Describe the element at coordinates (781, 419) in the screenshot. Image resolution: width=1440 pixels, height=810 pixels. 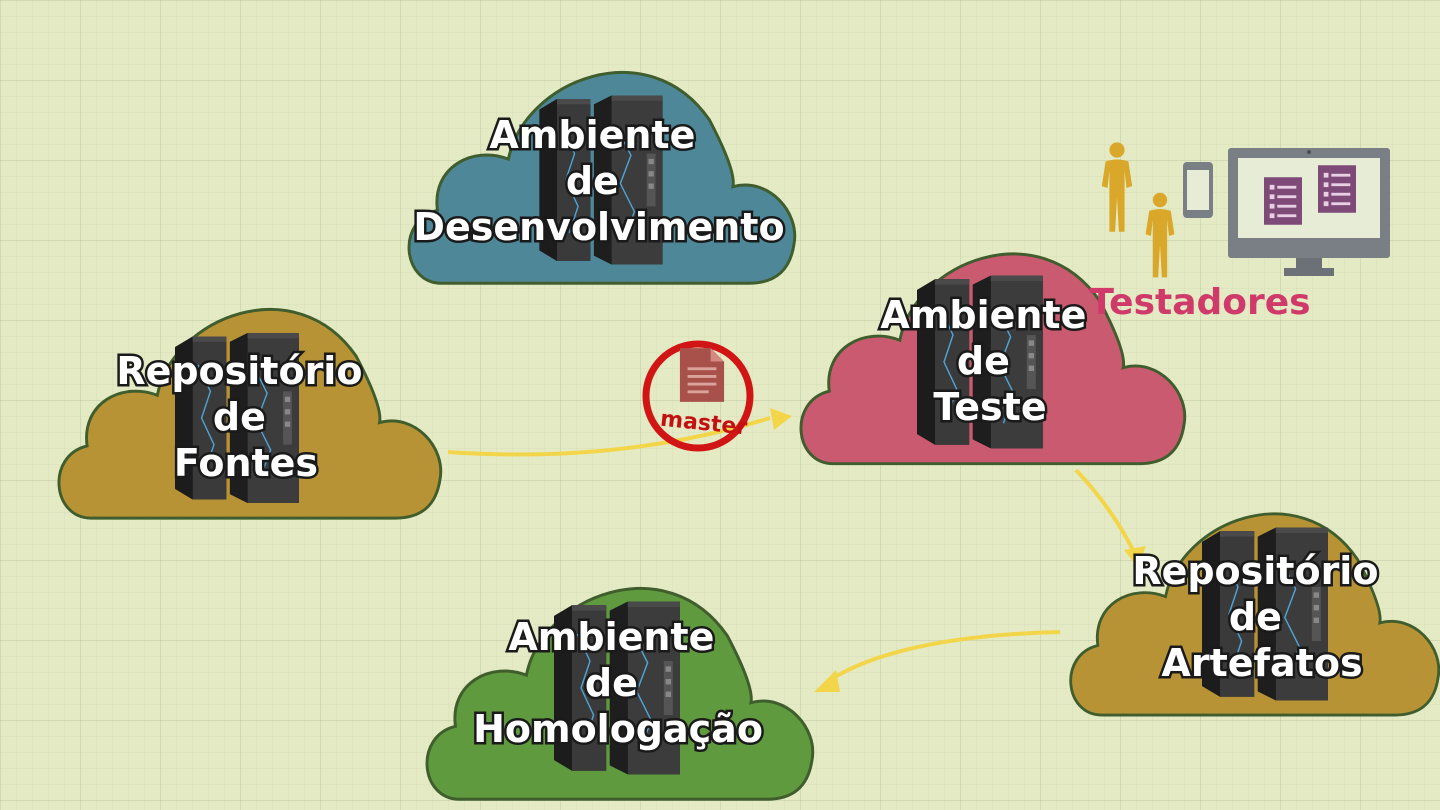
I see `arrow-source-to-test-head` at that location.